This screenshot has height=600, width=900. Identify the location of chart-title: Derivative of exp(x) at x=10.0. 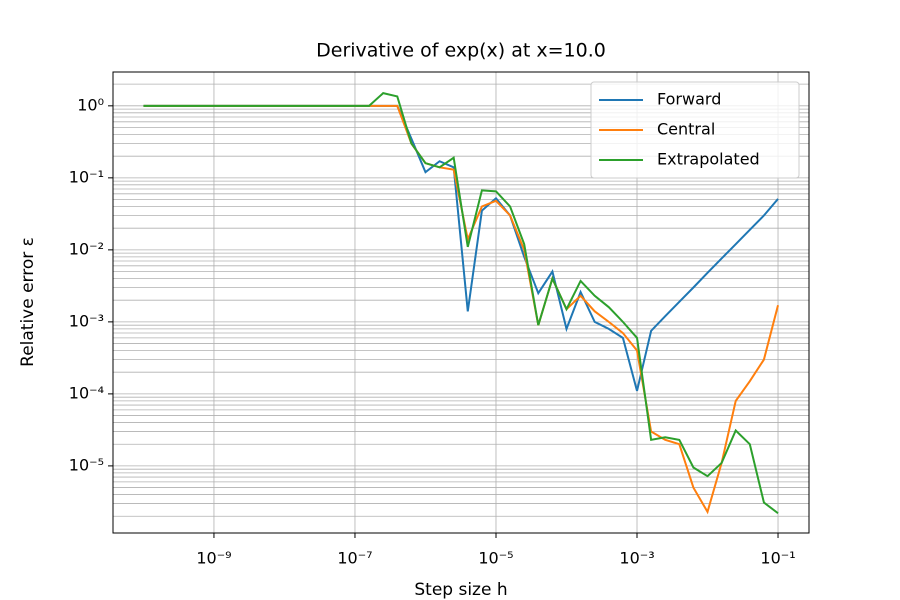
(461, 51).